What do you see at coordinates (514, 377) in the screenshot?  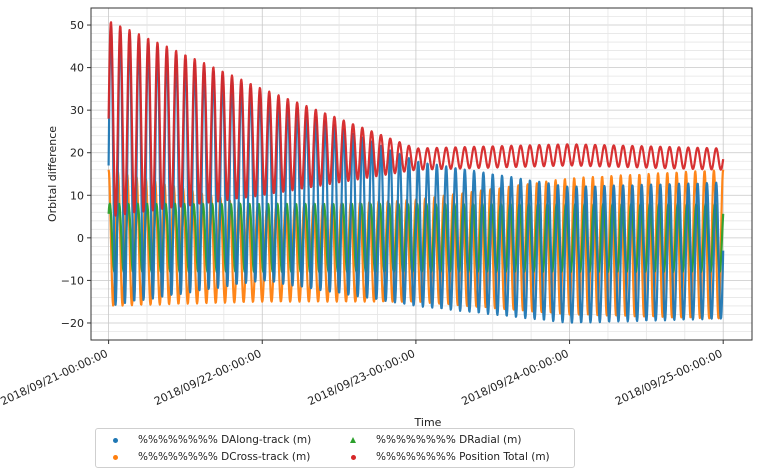 I see `x-tick-label: 2018/09/24-00:00:00` at bounding box center [514, 377].